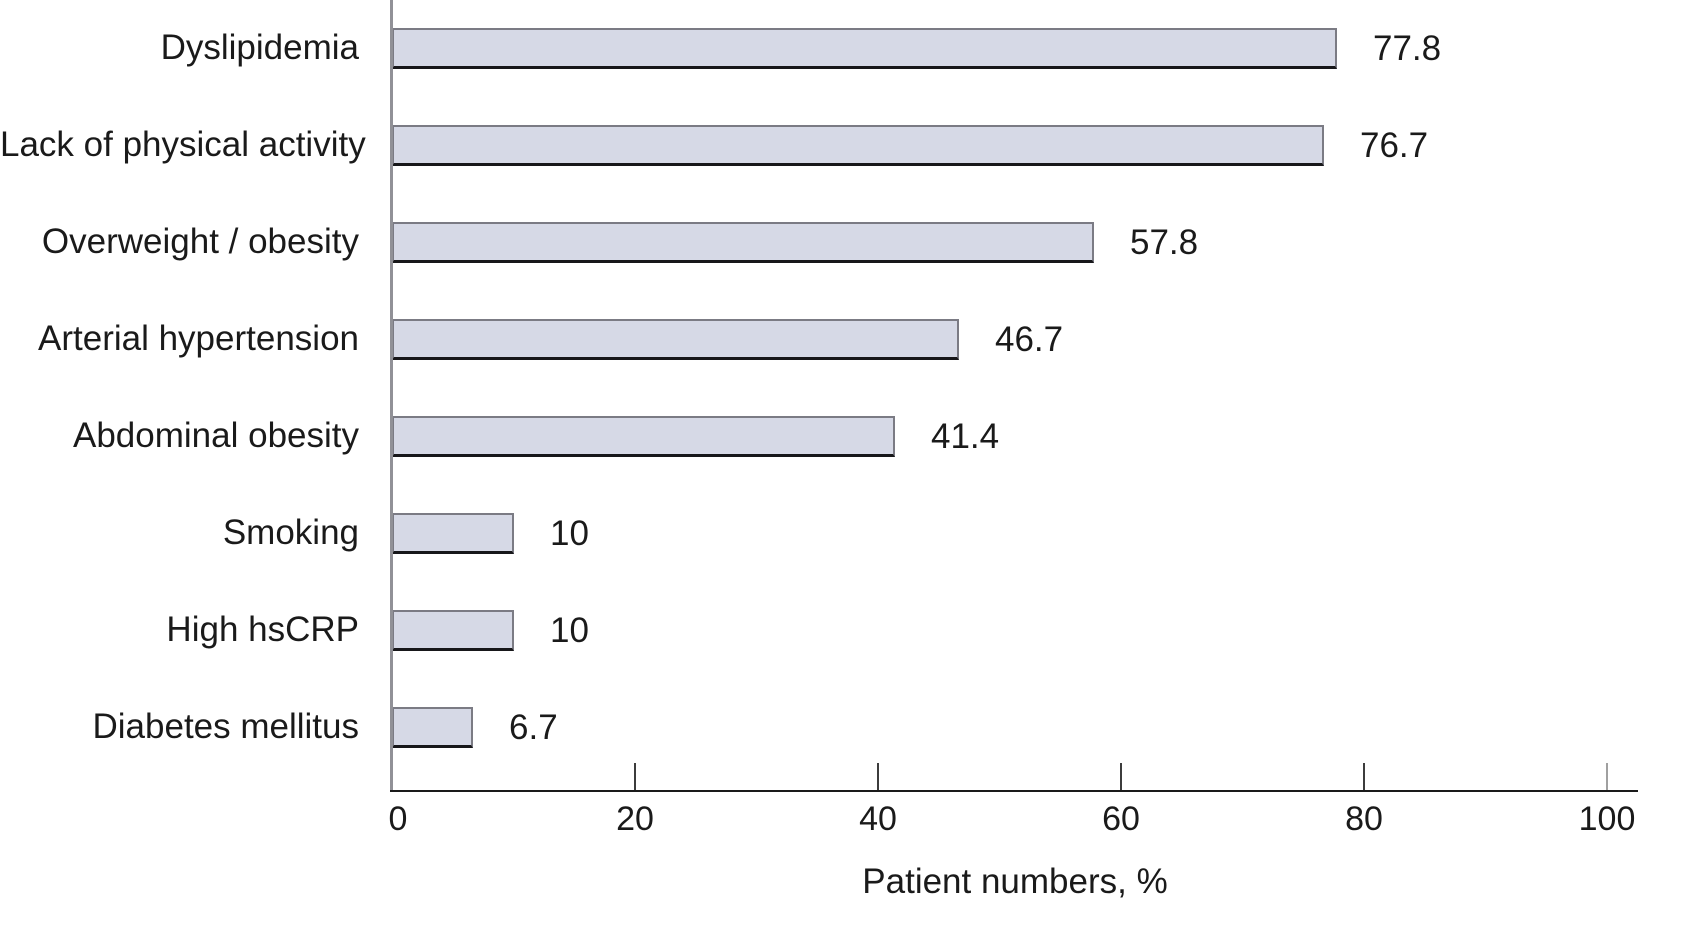  Describe the element at coordinates (1164, 242) in the screenshot. I see `value-label: 57.8` at that location.